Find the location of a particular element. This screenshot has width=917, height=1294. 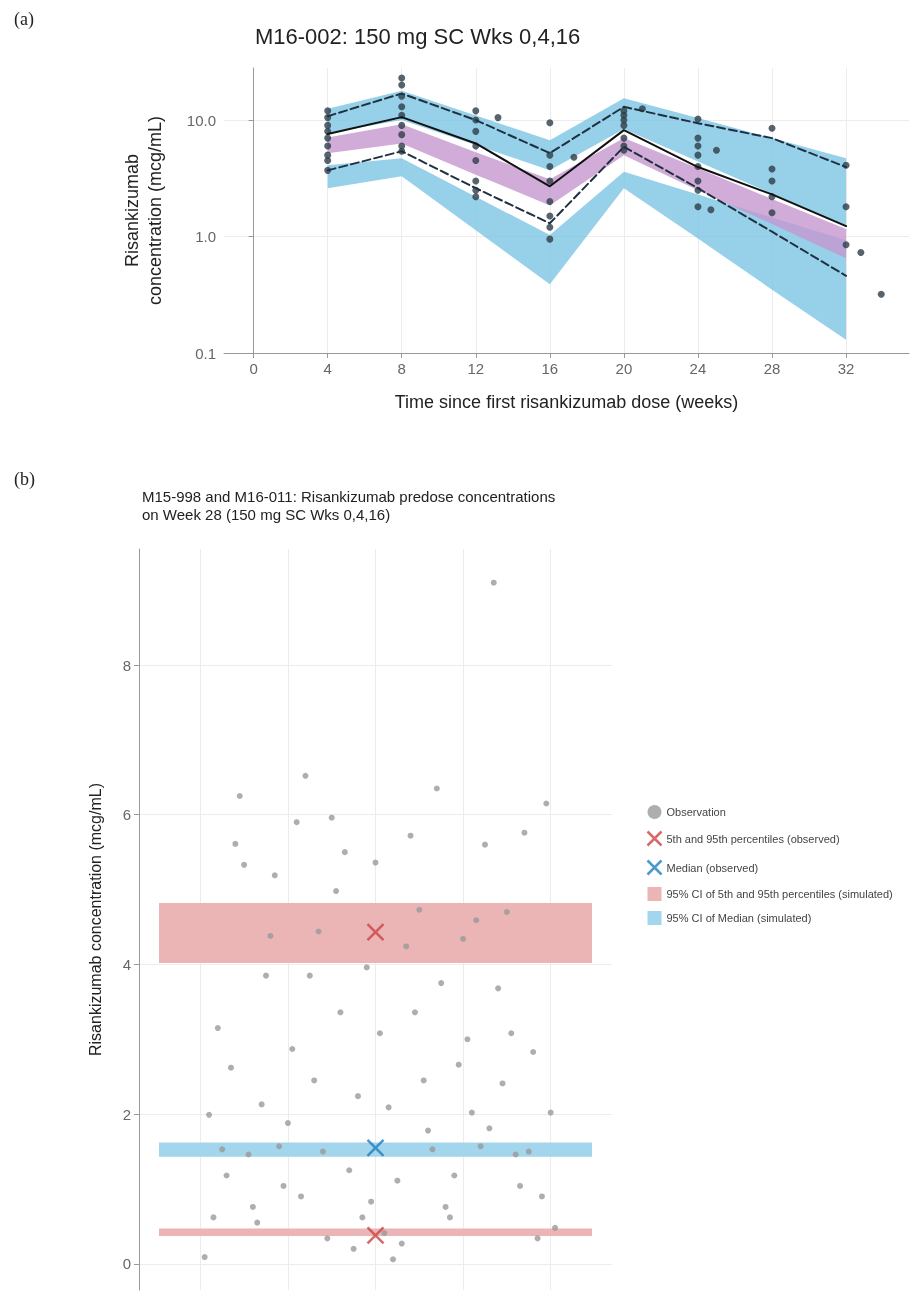

x-tick-label: 20 is located at coordinates (624, 368).